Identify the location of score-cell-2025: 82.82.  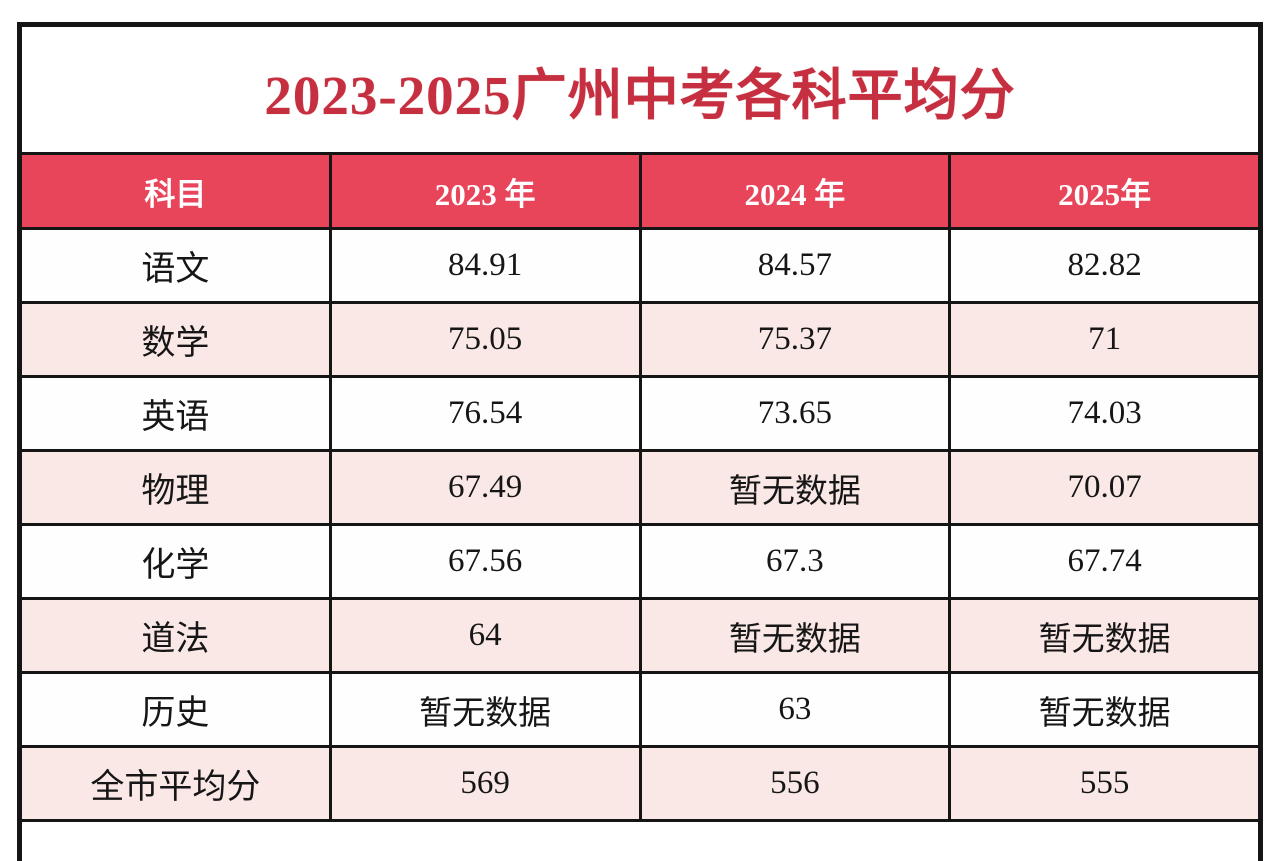
(1104, 265).